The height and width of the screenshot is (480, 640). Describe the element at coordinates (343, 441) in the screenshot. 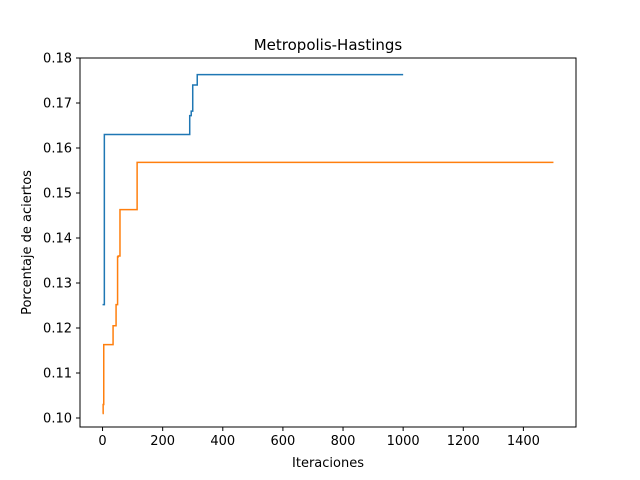

I see `x-tick-label: 800` at that location.